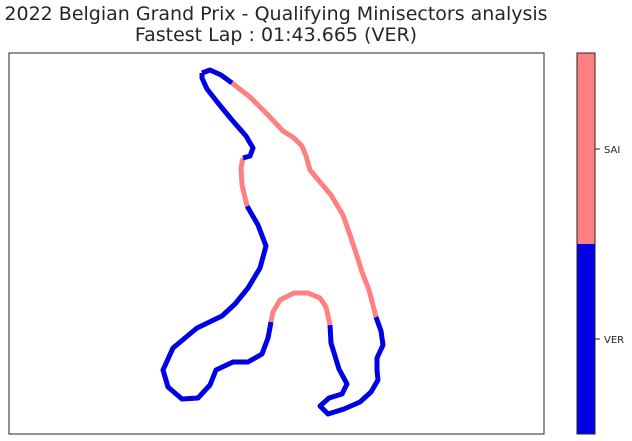 Image resolution: width=632 pixels, height=441 pixels. I want to click on colorbar-frame, so click(586, 243).